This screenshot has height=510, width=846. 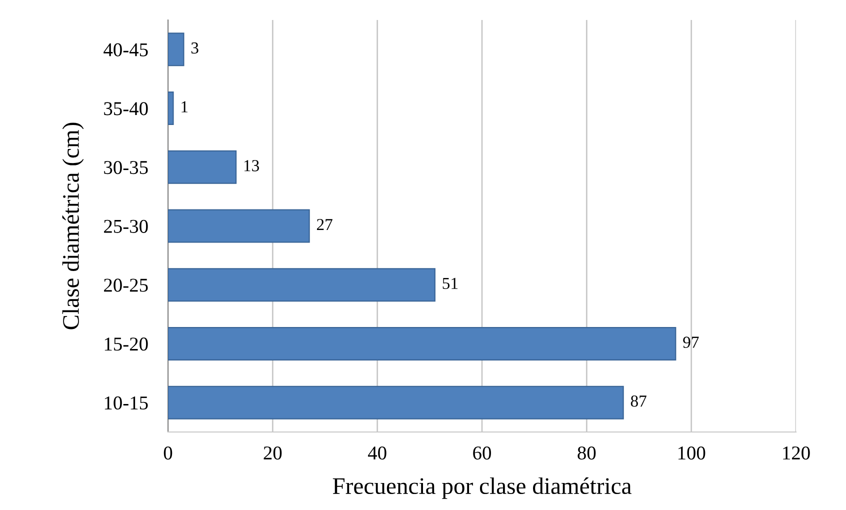 What do you see at coordinates (482, 453) in the screenshot?
I see `x-tick-label: 60` at bounding box center [482, 453].